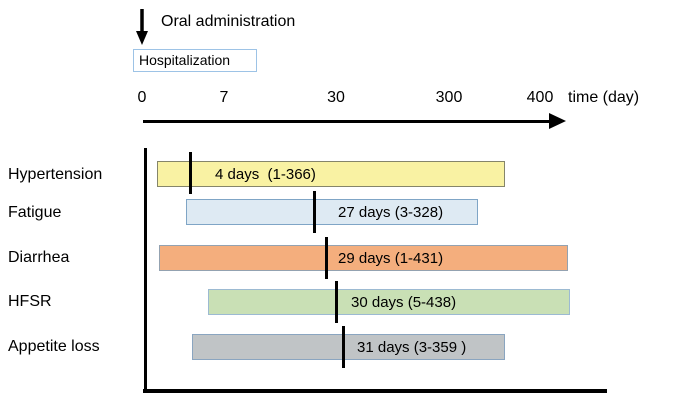 The width and height of the screenshot is (675, 405). I want to click on time-axis-arrow-line, so click(346, 121).